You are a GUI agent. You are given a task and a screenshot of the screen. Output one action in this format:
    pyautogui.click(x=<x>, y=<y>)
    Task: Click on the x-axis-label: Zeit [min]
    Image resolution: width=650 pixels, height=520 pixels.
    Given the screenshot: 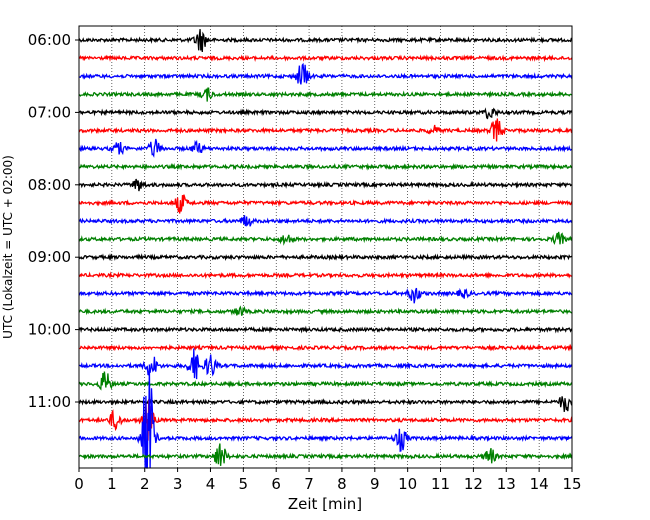 What is the action you would take?
    pyautogui.click(x=325, y=504)
    